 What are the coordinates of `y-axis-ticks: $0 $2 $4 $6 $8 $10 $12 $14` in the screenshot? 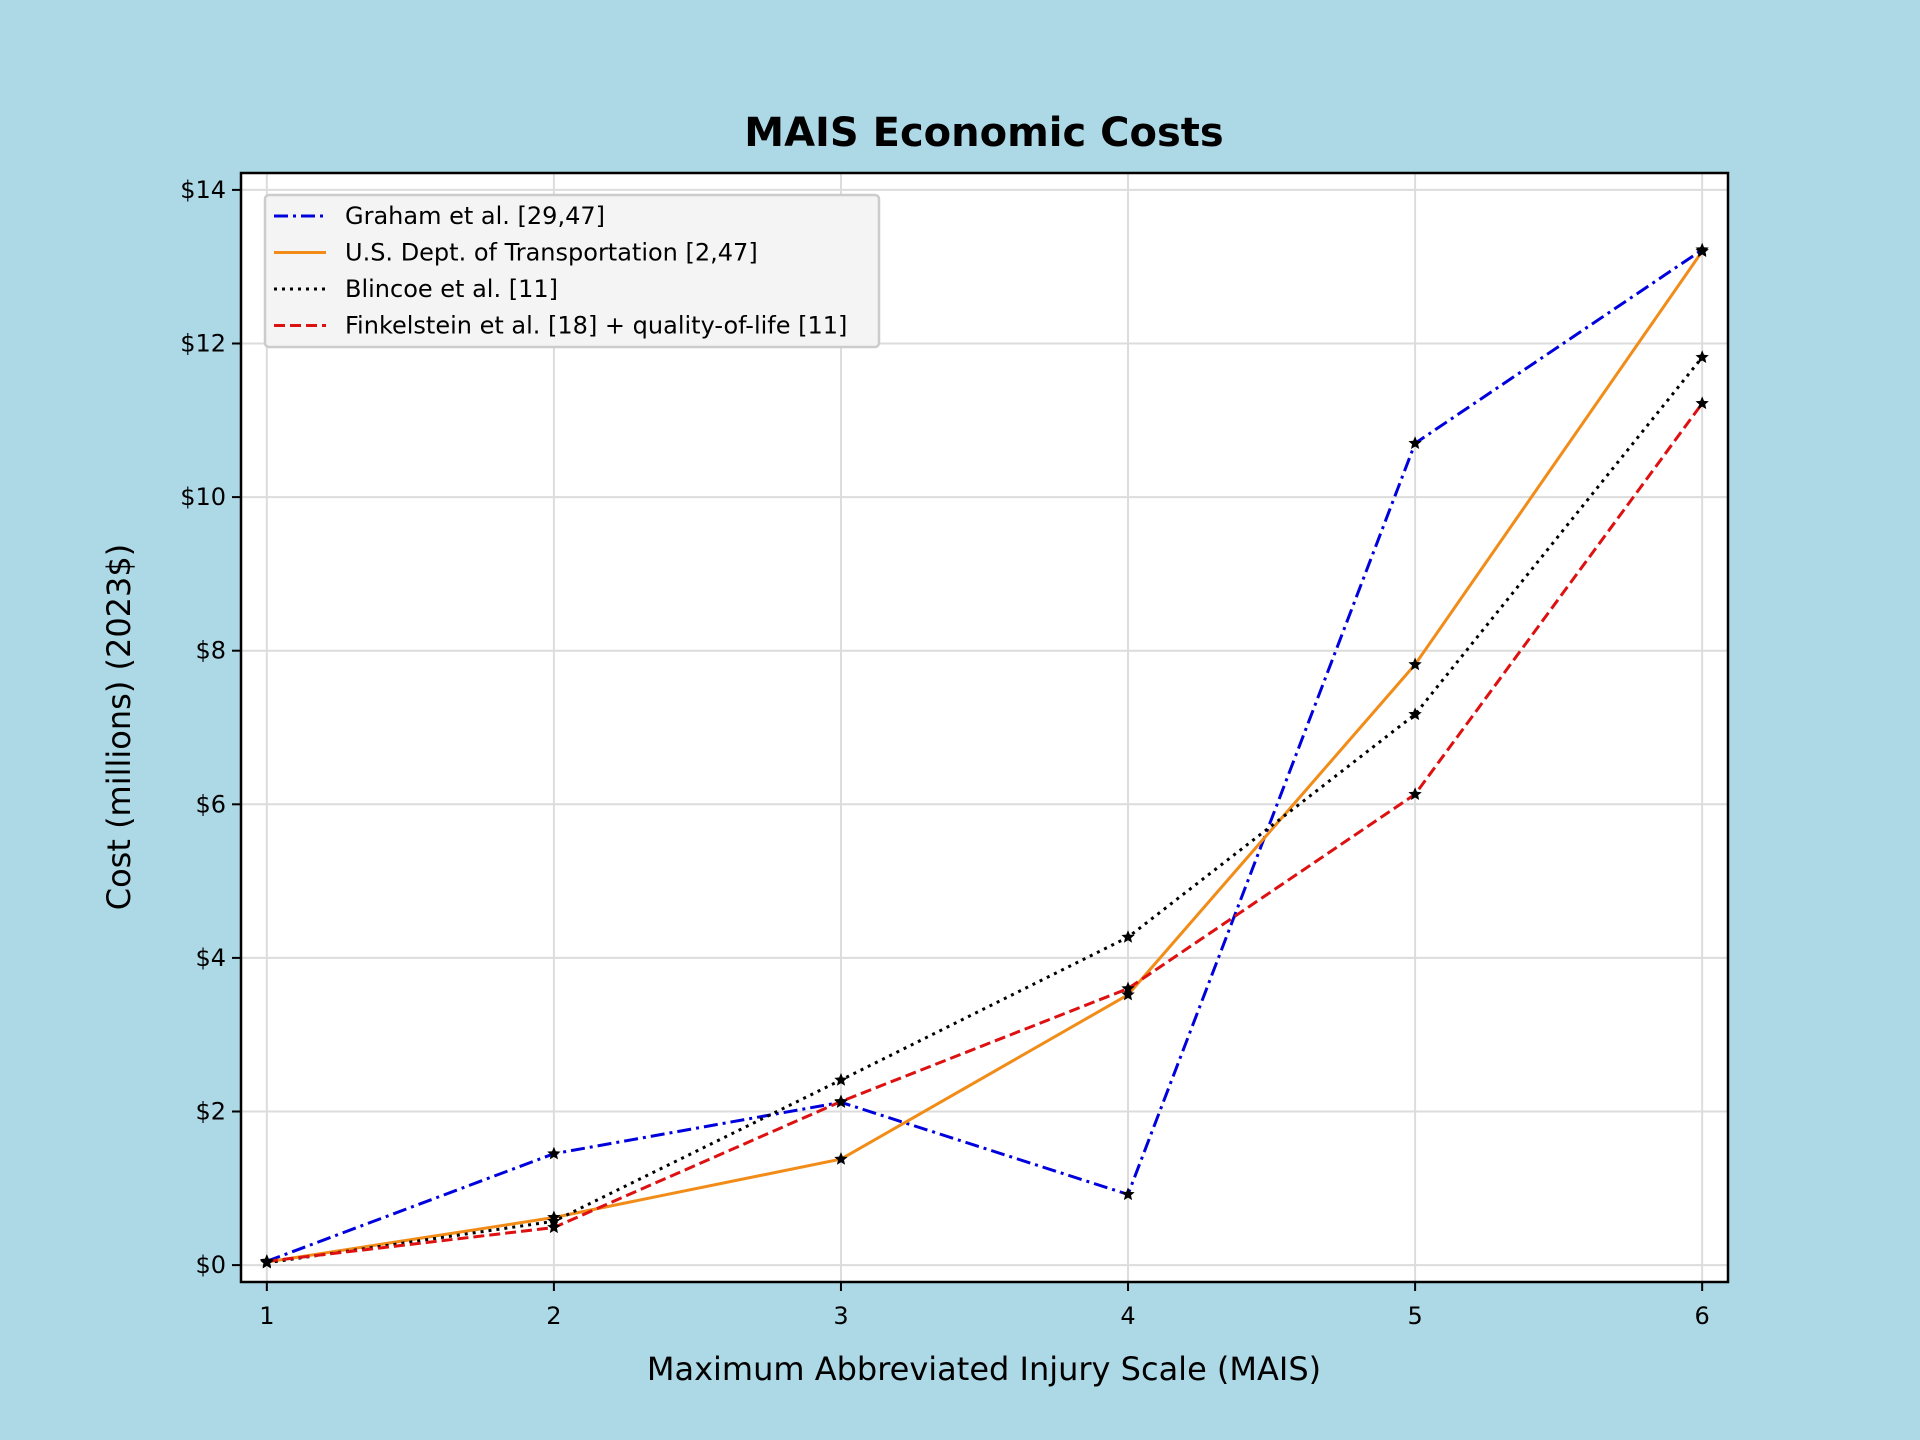 It's located at (210, 727).